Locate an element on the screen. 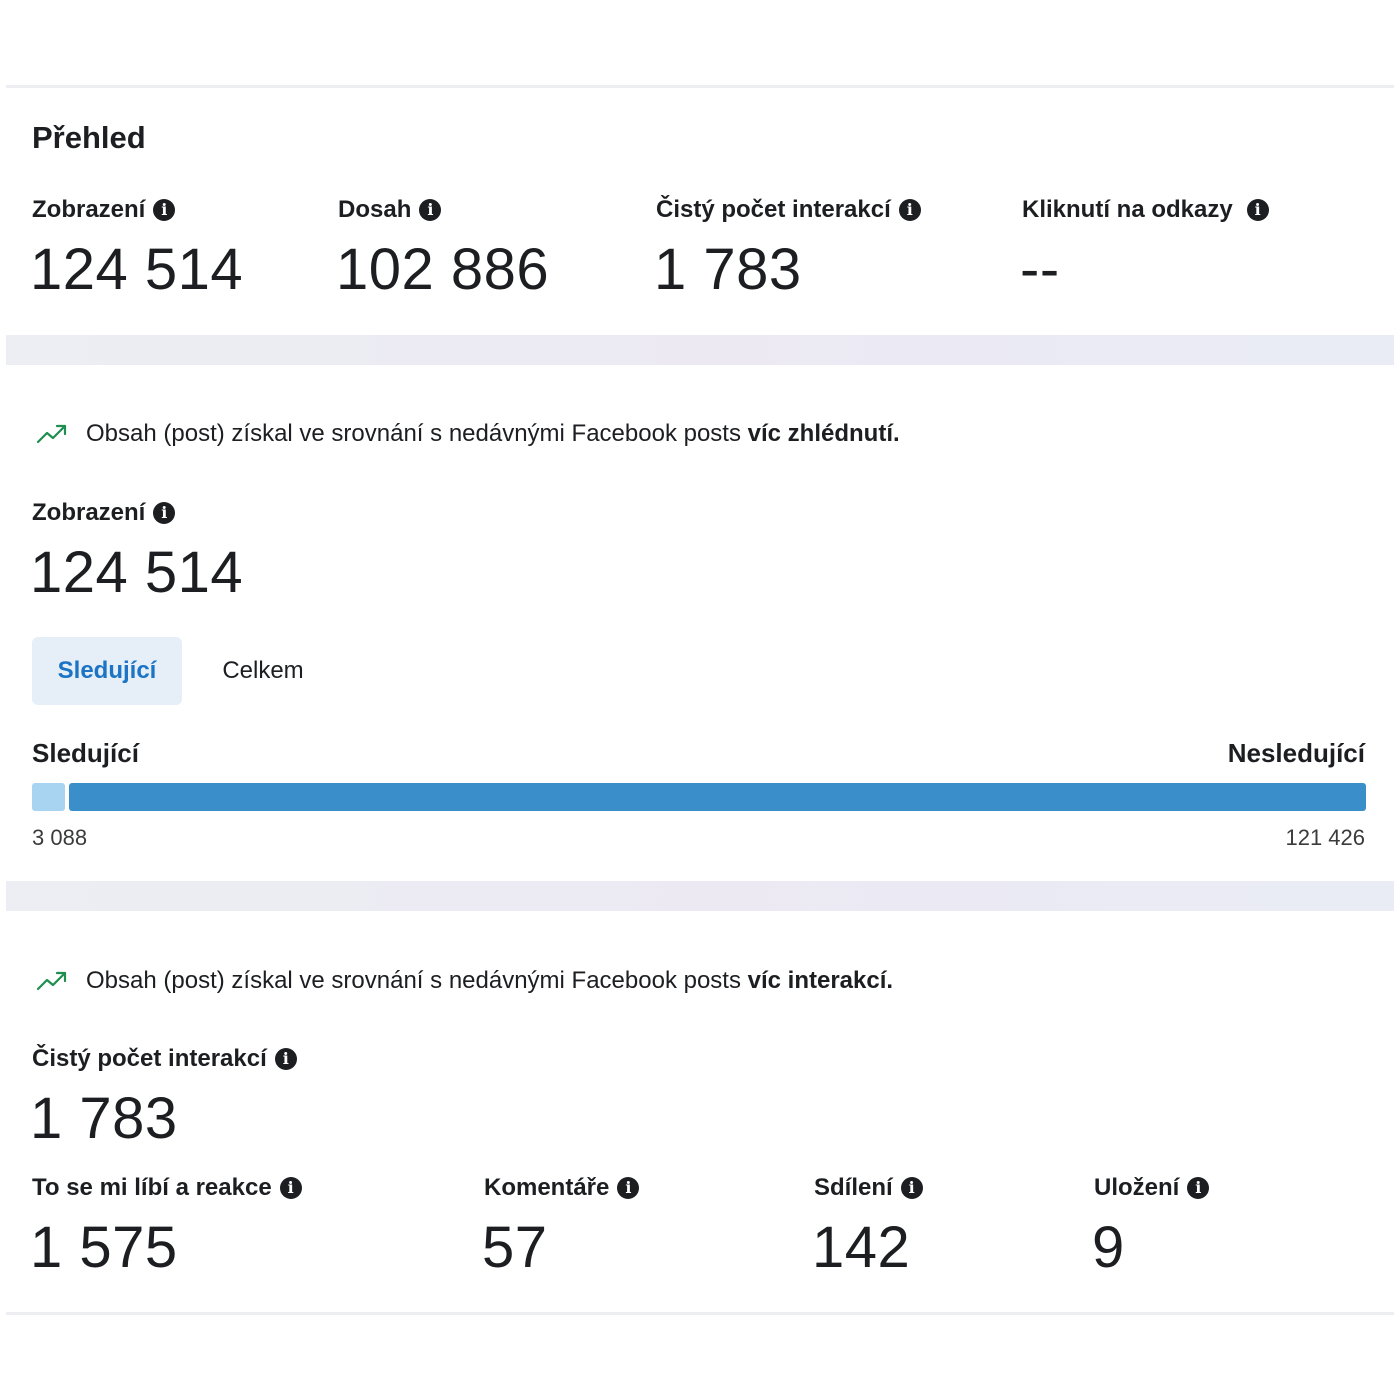  tab-followers: Sledující is located at coordinates (107, 671).